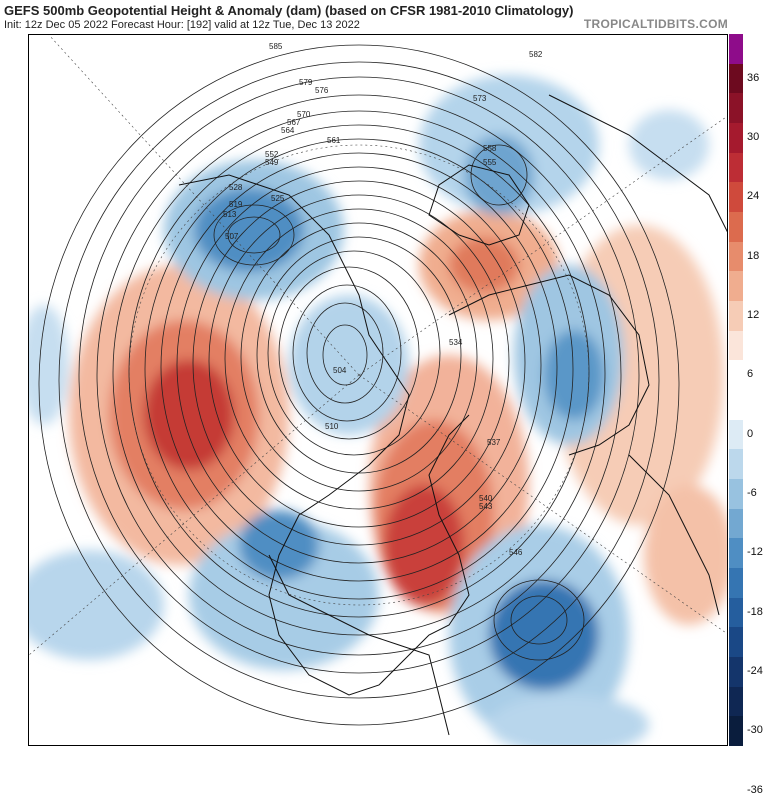  I want to click on colorbar-label: -24, so click(755, 671).